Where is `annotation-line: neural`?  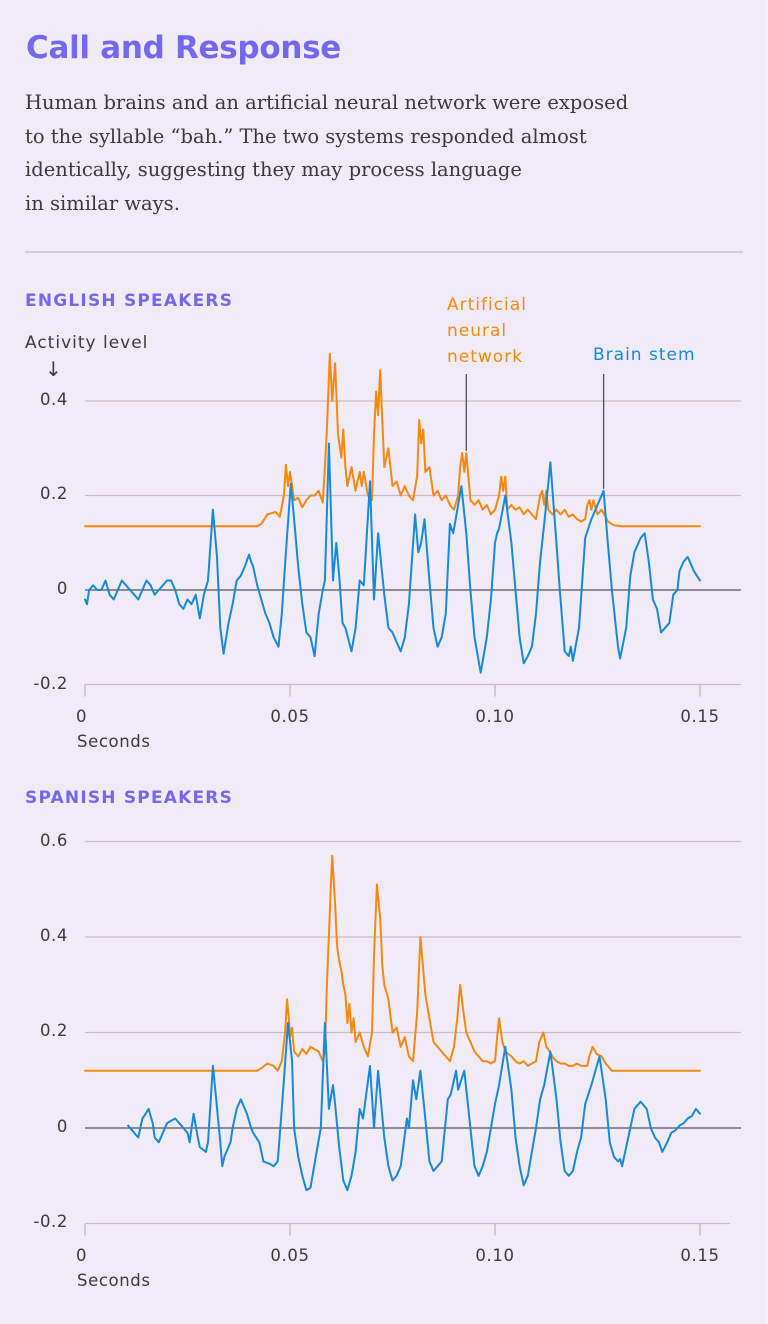 annotation-line: neural is located at coordinates (477, 331).